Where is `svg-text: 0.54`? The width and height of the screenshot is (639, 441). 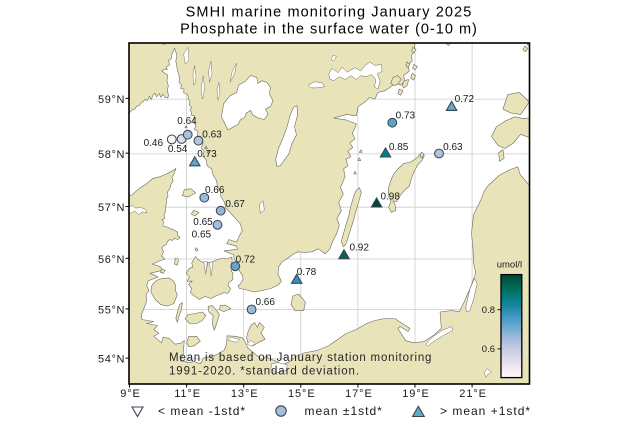
svg-text: 0.54 is located at coordinates (178, 149).